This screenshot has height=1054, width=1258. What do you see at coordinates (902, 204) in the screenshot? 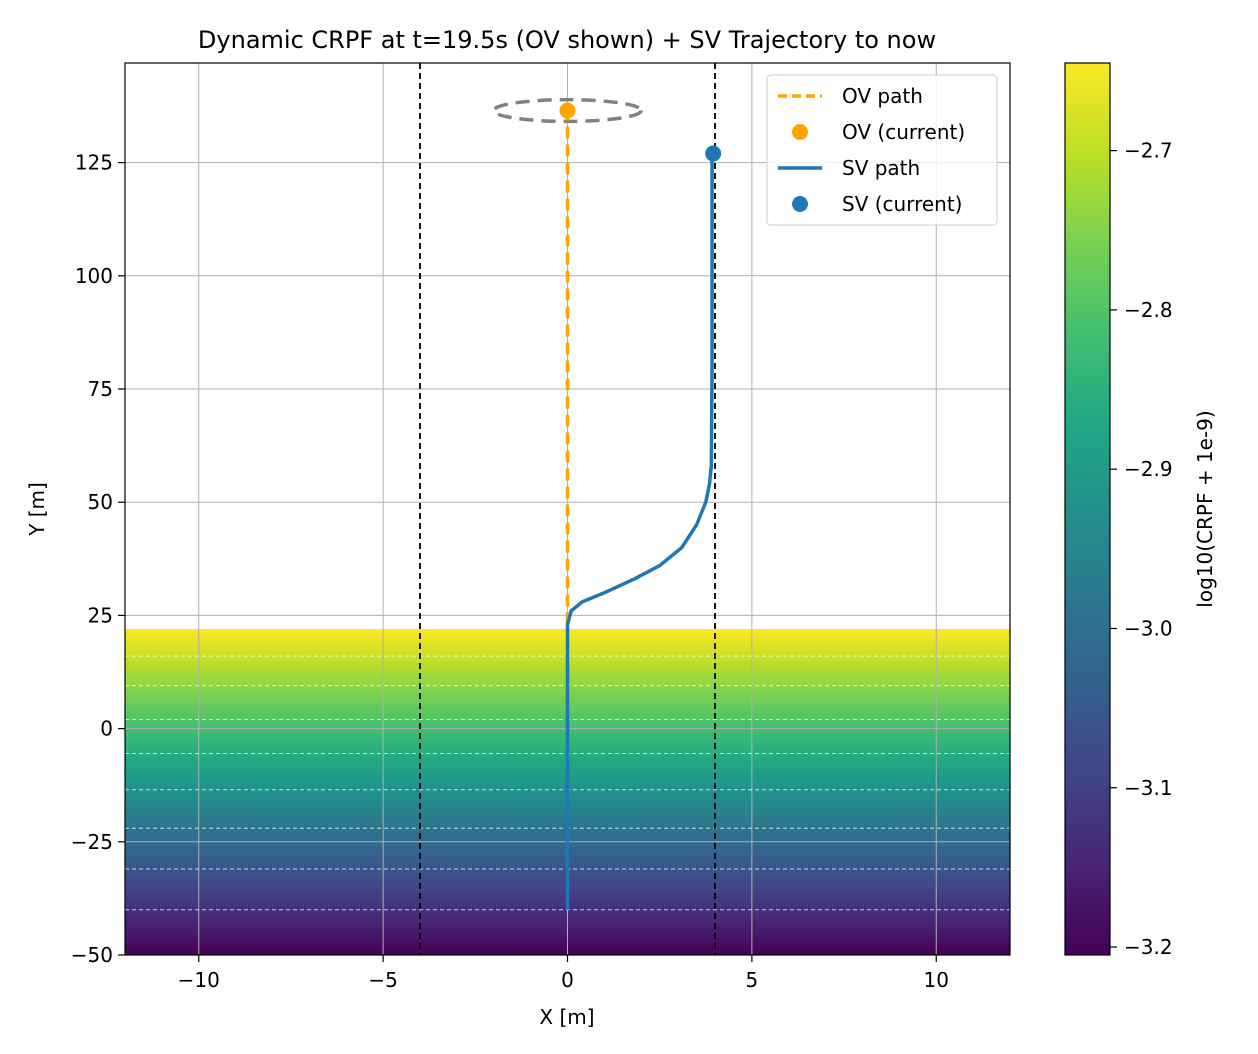
I see `legend-label: SV (current)` at bounding box center [902, 204].